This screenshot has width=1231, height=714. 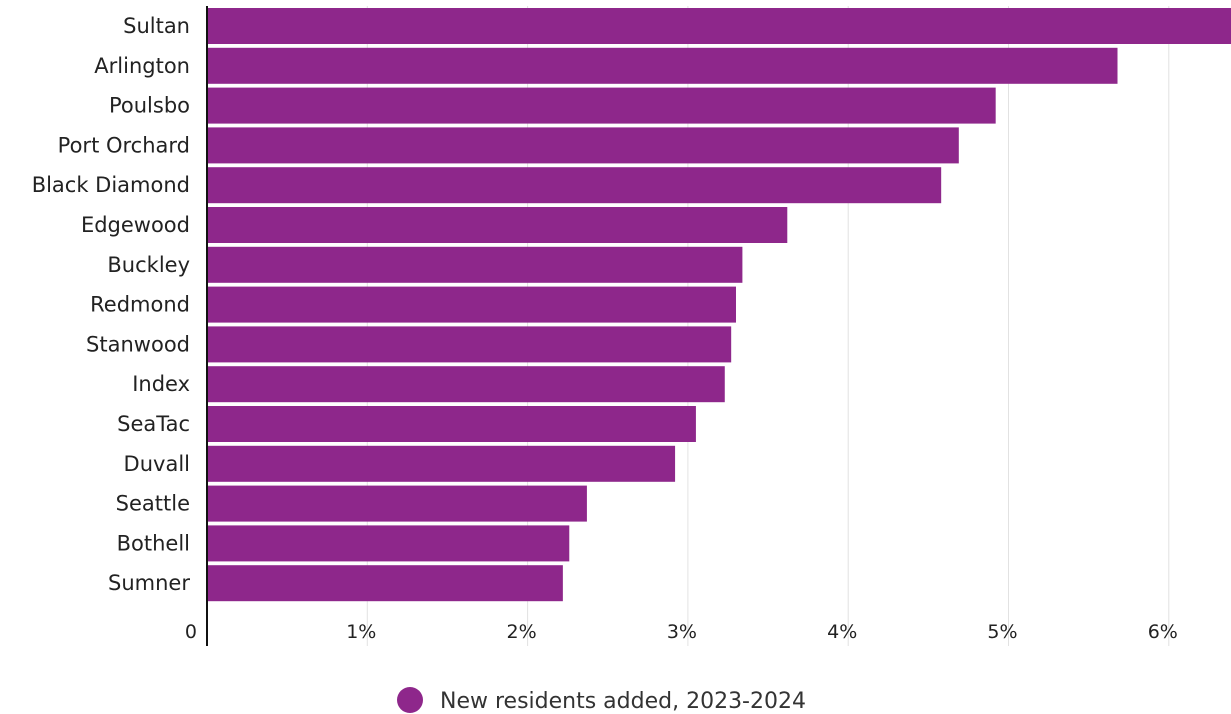 What do you see at coordinates (522, 632) in the screenshot?
I see `x-tick-label: 2%` at bounding box center [522, 632].